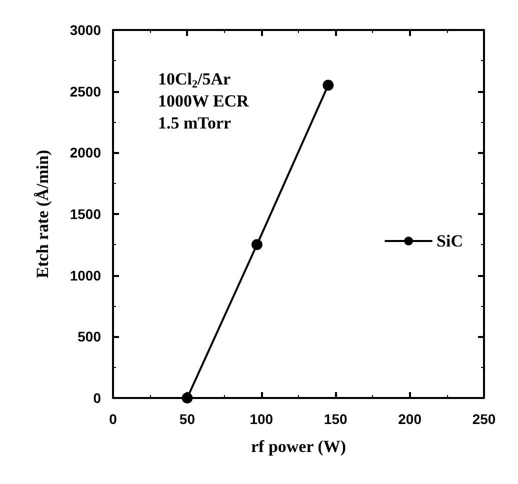 This screenshot has height=484, width=518. Describe the element at coordinates (42, 214) in the screenshot. I see `y-axis-title: Etch rate (Å/min)` at that location.